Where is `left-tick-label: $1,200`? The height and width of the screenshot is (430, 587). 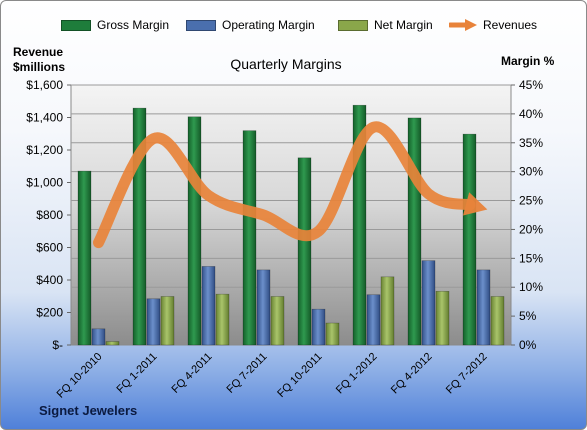 left-tick-label: $1,200 is located at coordinates (44, 150).